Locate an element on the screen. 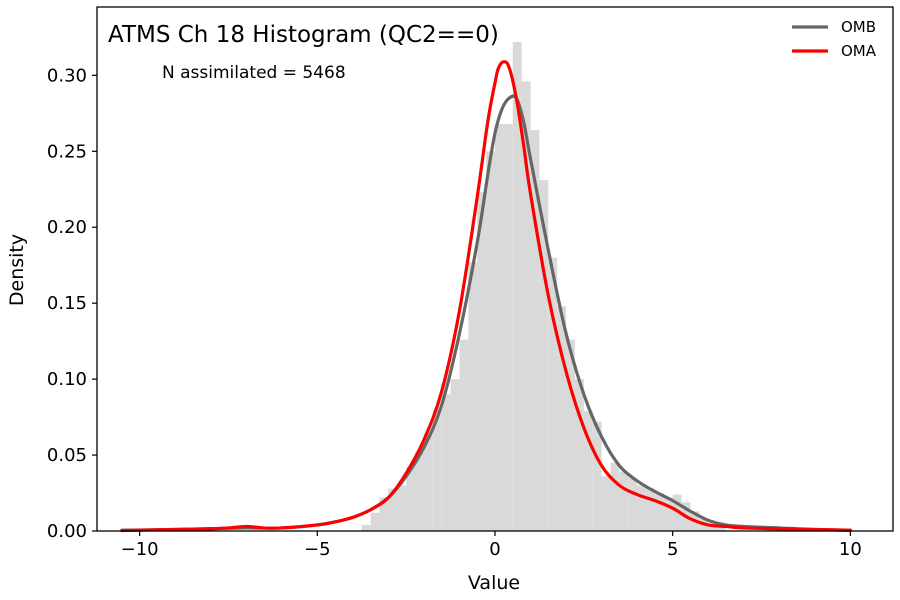 Image resolution: width=900 pixels, height=600 pixels. x-axis-label: Value is located at coordinates (494, 583).